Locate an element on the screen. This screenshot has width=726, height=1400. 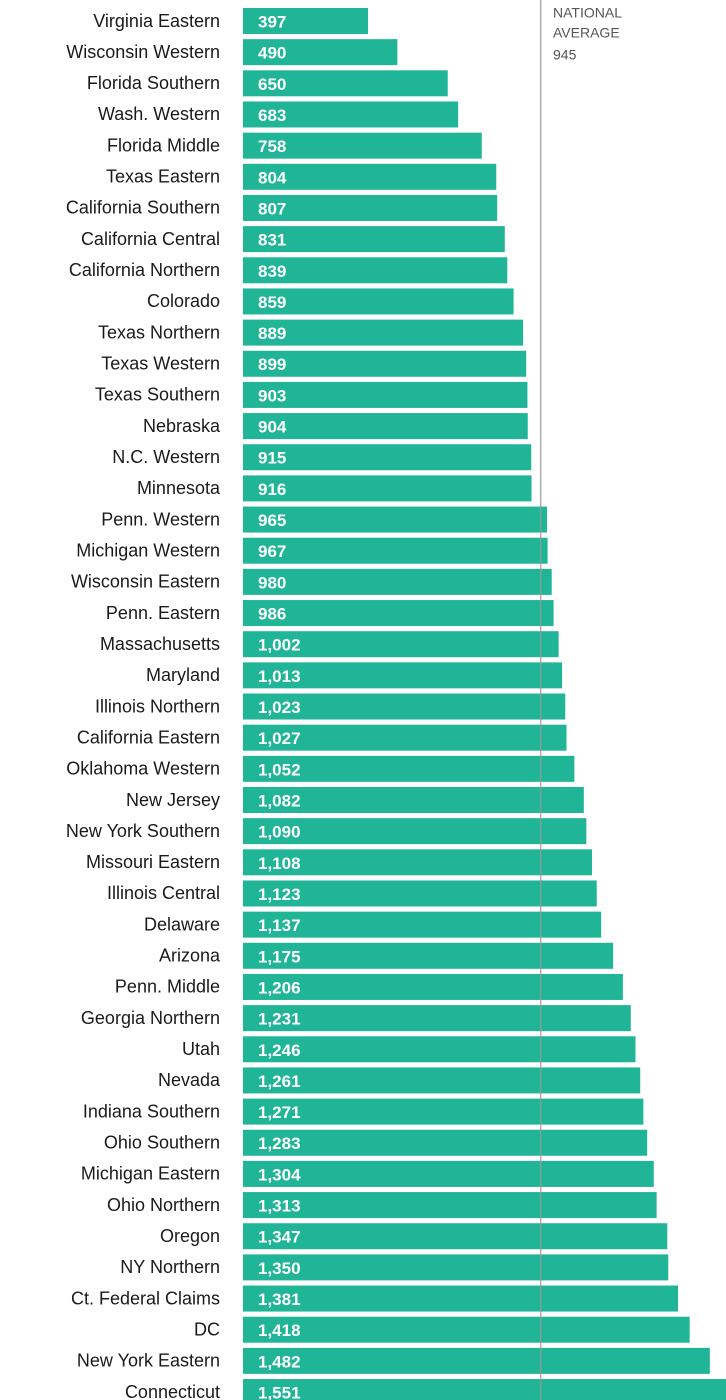
value-label: 1,175 is located at coordinates (279, 956).